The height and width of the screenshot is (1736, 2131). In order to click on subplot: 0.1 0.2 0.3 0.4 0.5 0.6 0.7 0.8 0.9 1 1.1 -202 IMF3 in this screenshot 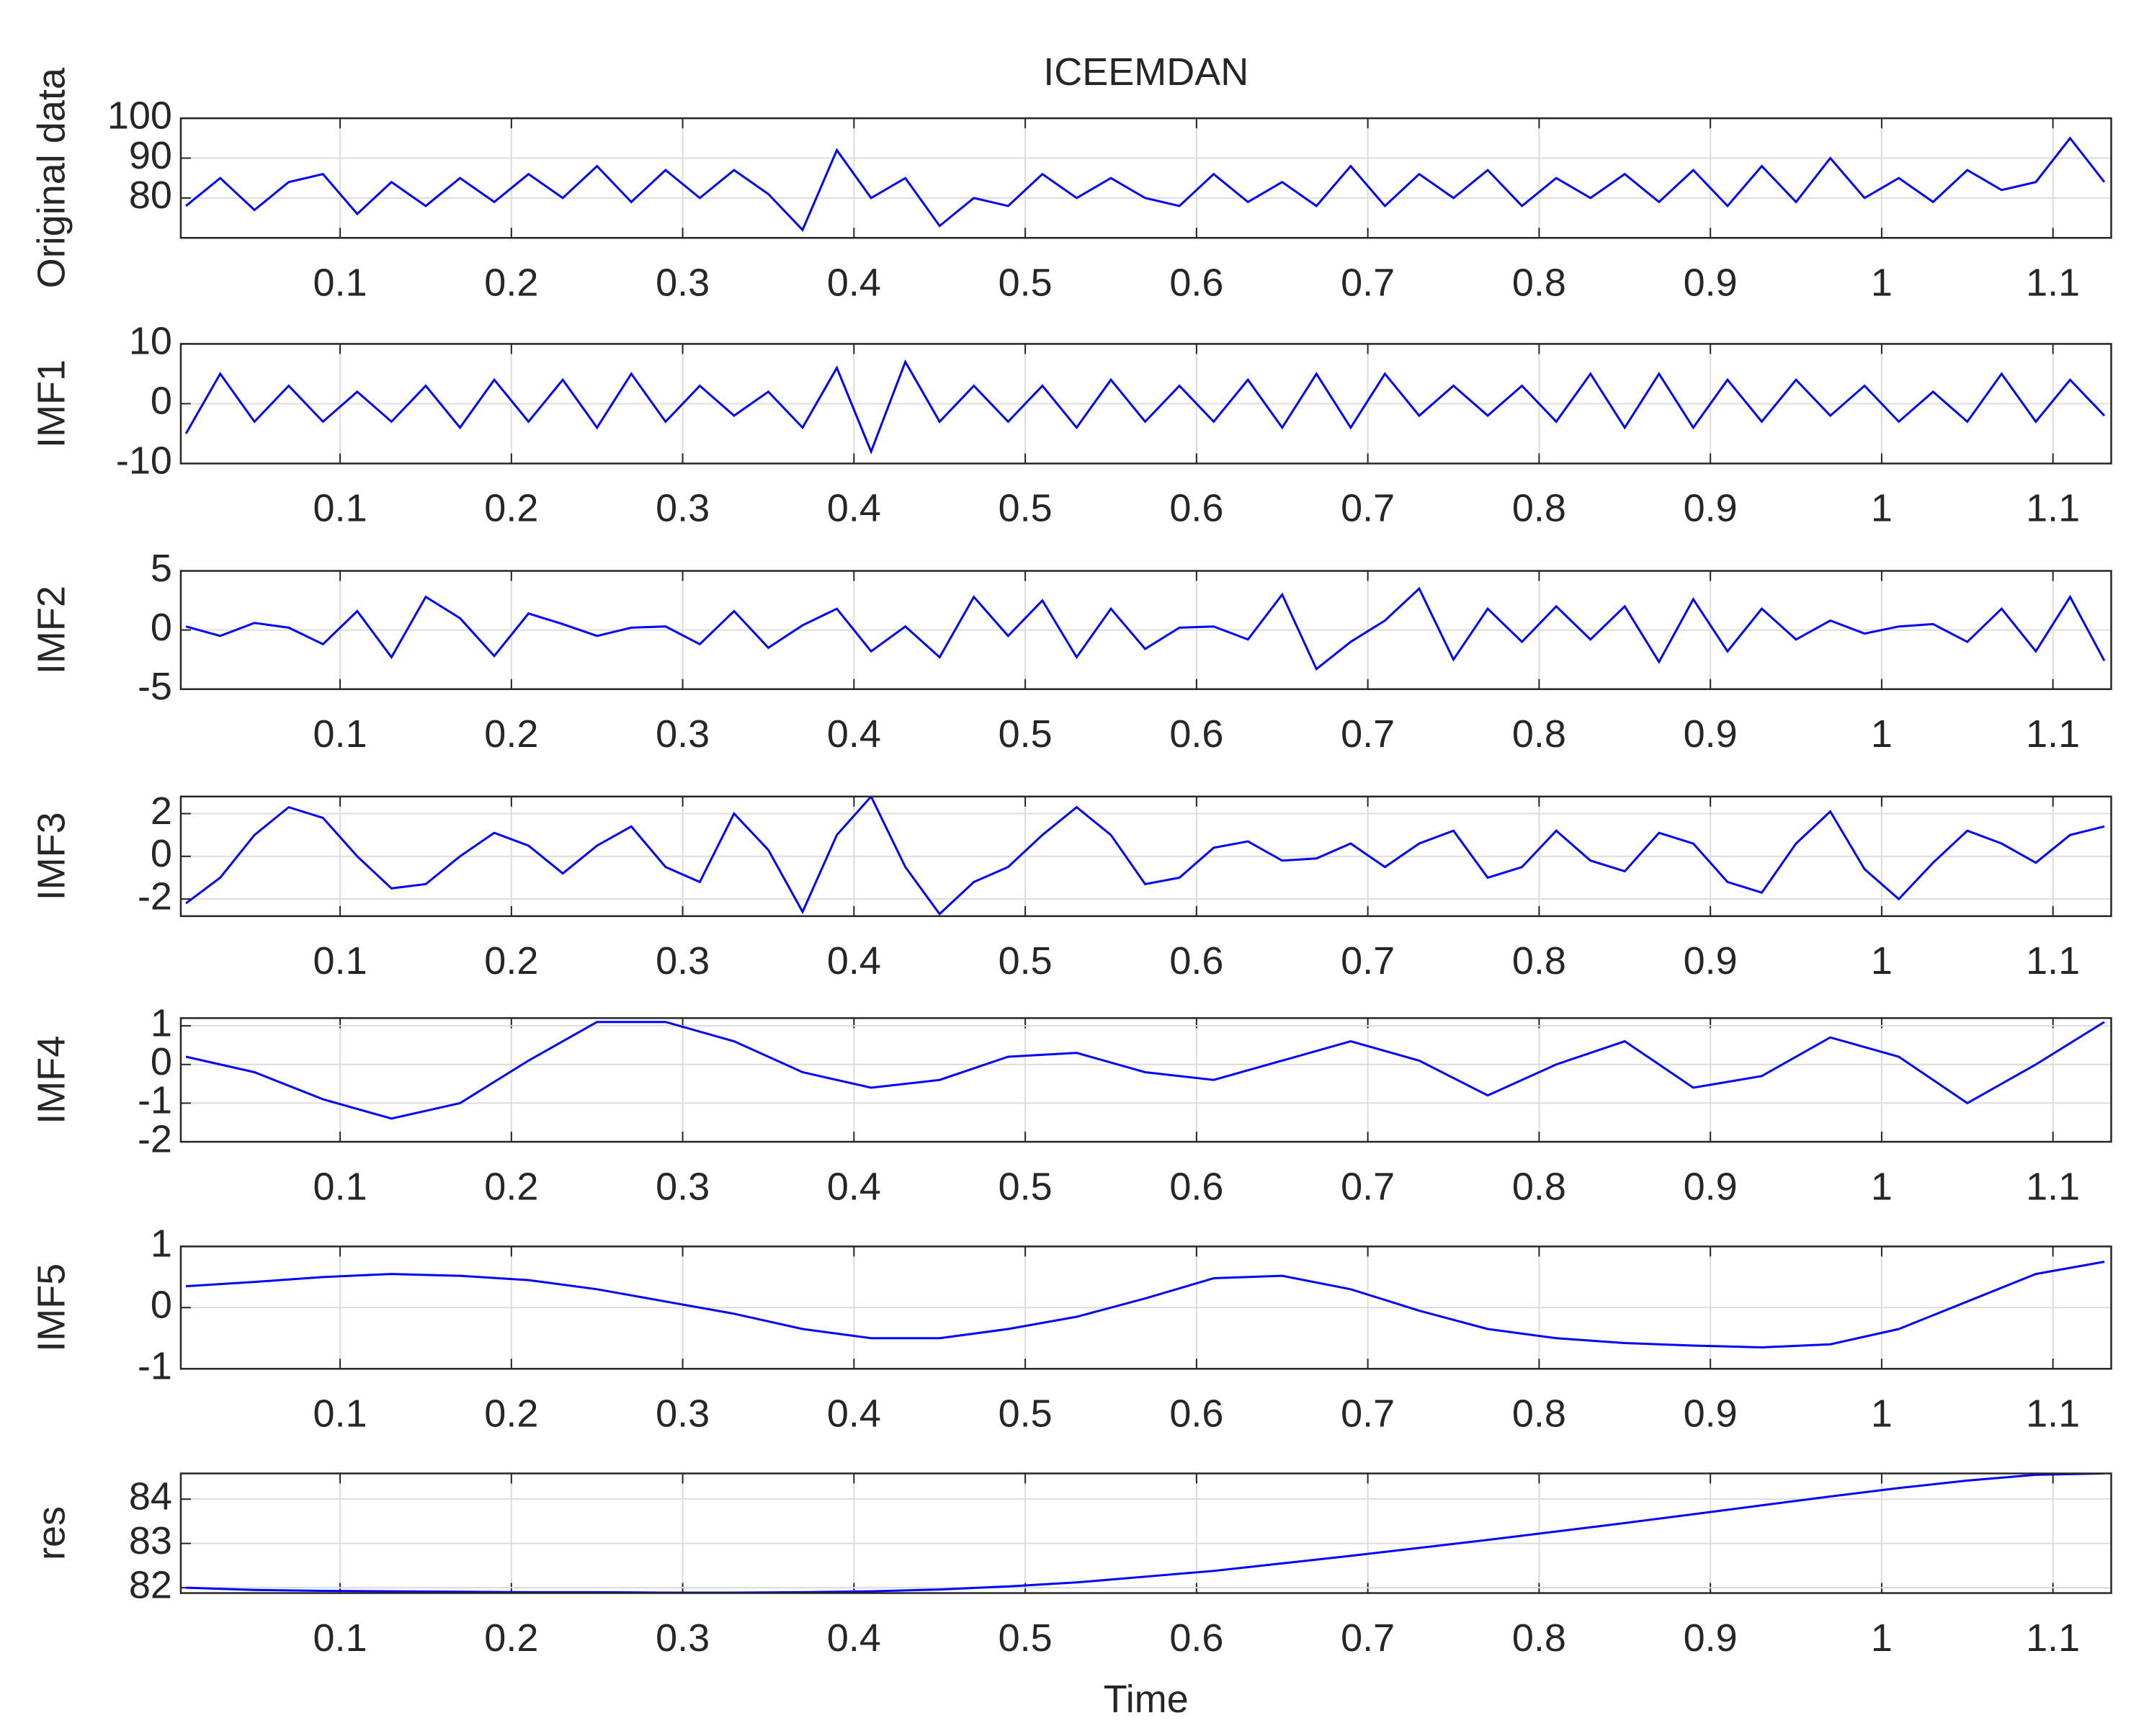, I will do `click(1071, 886)`.